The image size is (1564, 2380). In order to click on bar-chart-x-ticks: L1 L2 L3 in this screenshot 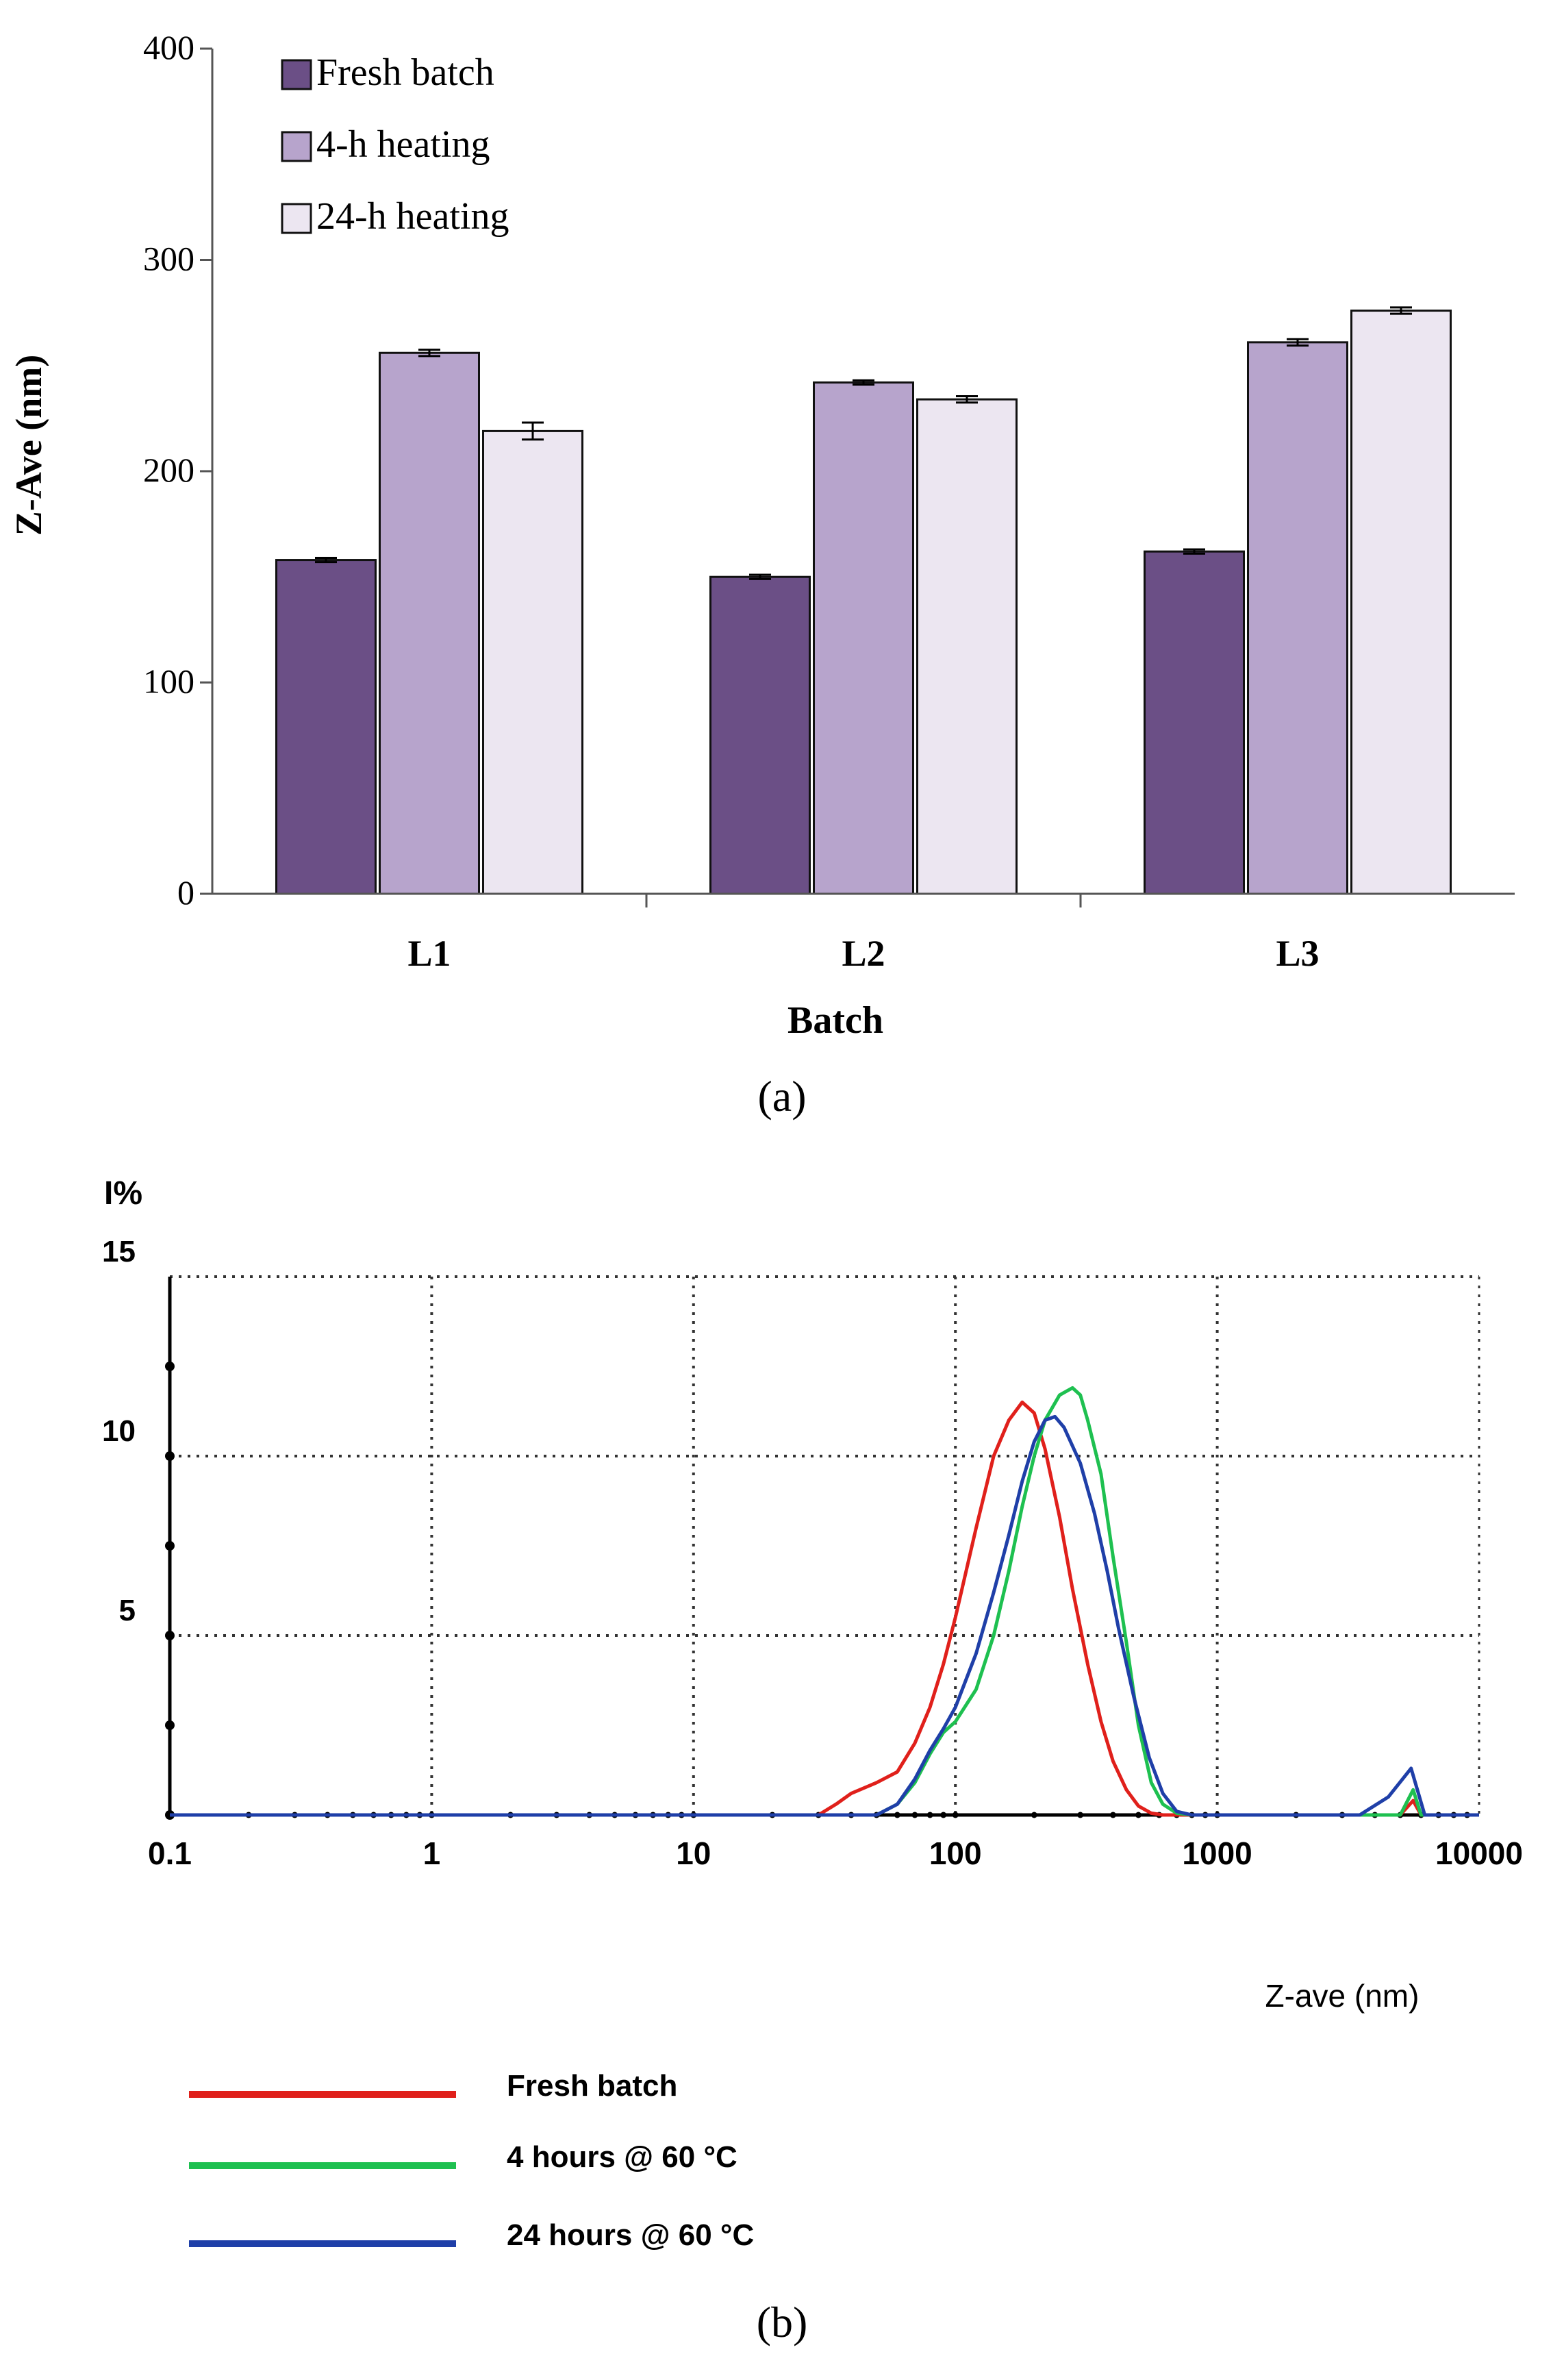, I will do `click(863, 934)`.